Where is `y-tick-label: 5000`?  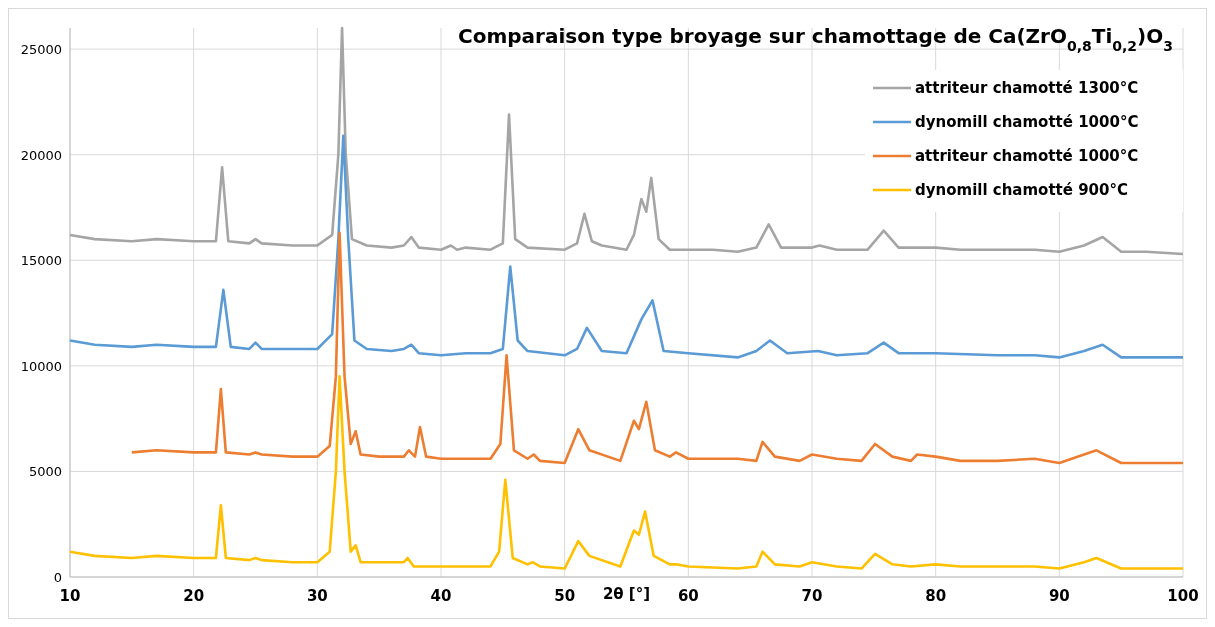
y-tick-label: 5000 is located at coordinates (45, 472).